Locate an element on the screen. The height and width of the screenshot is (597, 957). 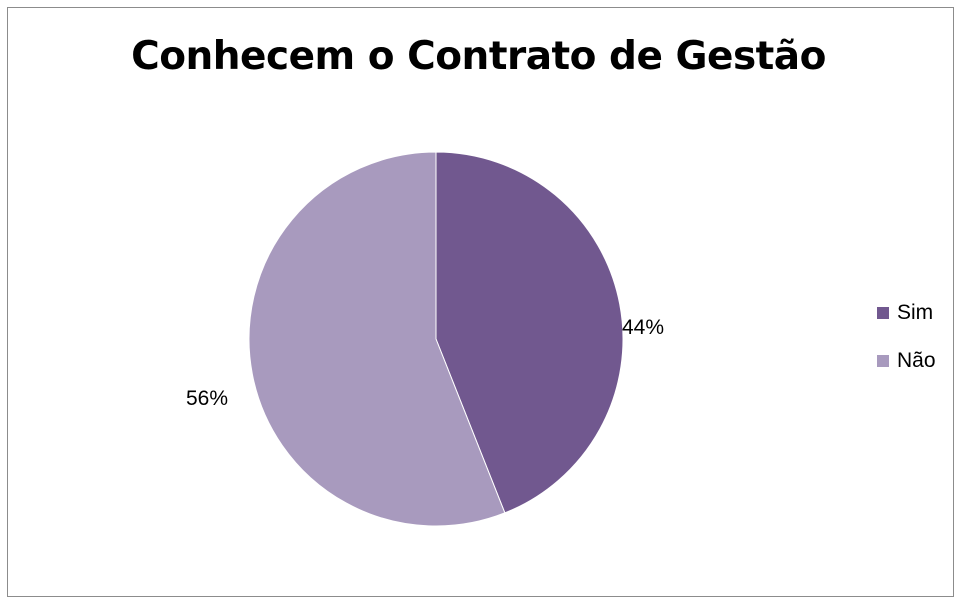
legend-swatch-sim is located at coordinates (883, 313).